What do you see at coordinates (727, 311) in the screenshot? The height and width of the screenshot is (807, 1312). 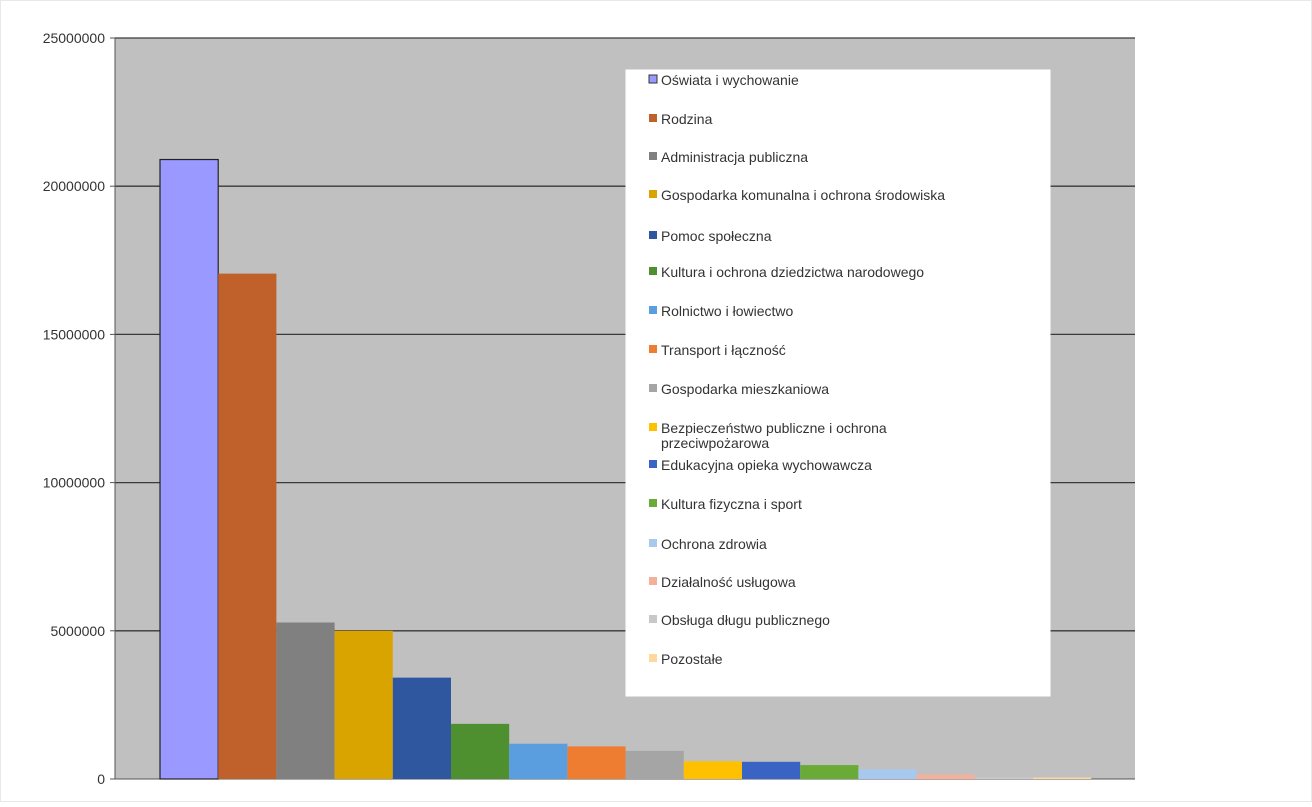 I see `legend-label: Rolnictwo i łowiectwo` at bounding box center [727, 311].